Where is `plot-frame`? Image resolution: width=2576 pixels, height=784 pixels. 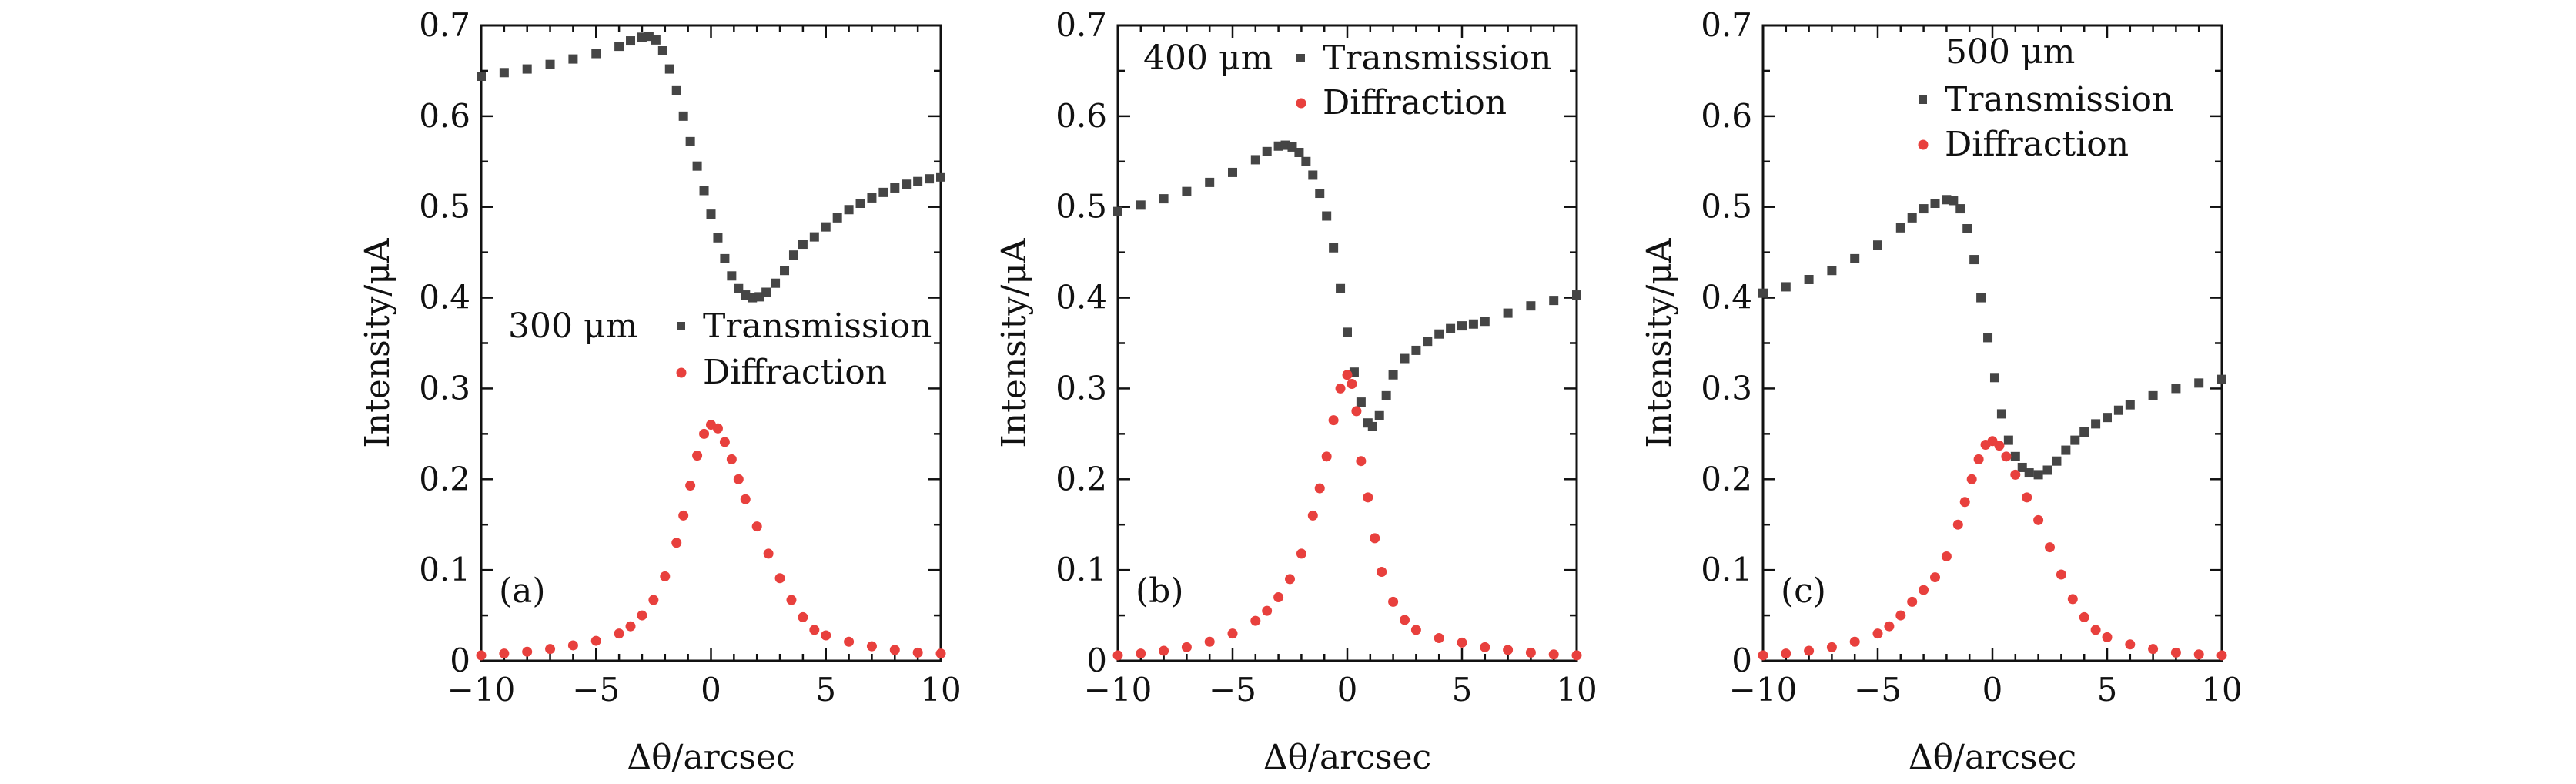
plot-frame is located at coordinates (1992, 343).